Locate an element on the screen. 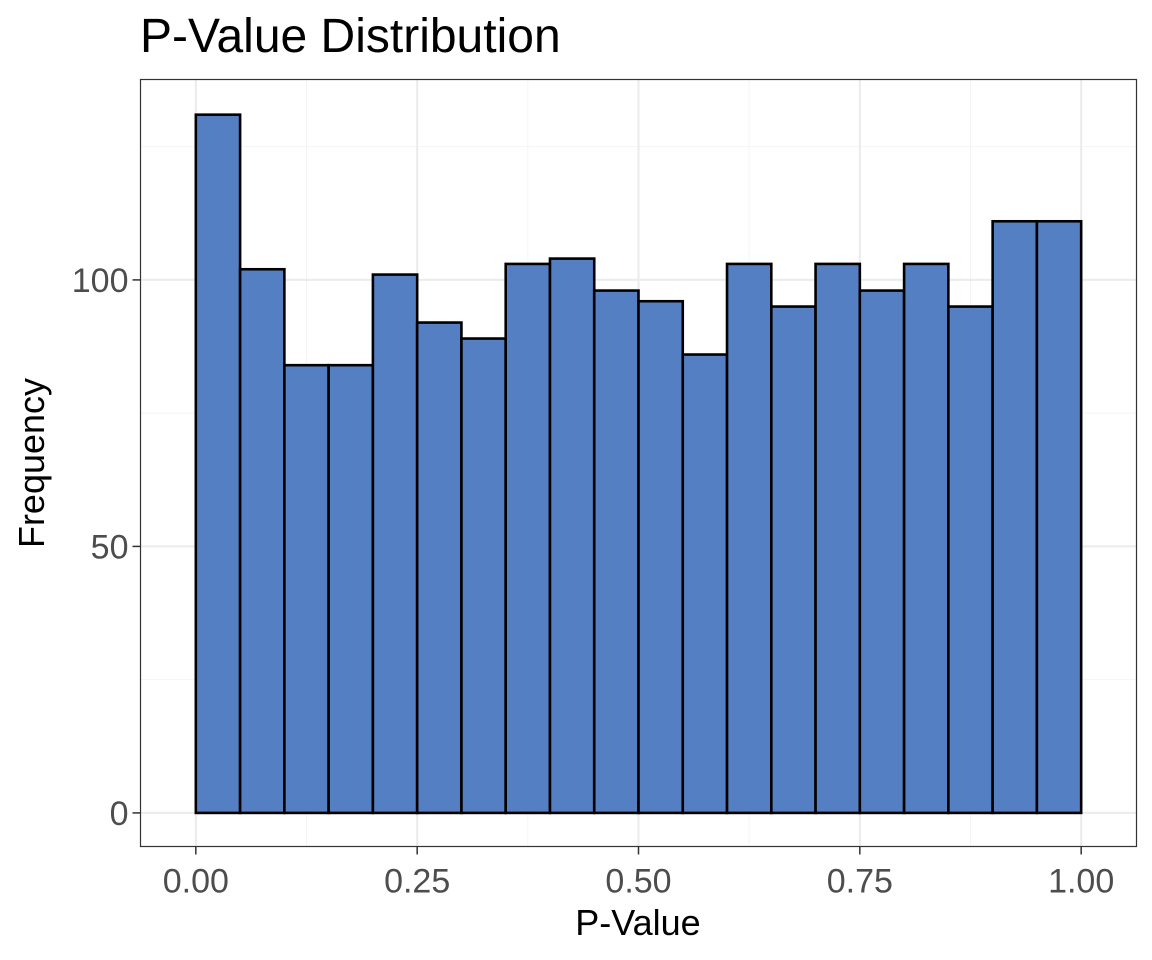  x-tick-label: 0.25 is located at coordinates (417, 882).